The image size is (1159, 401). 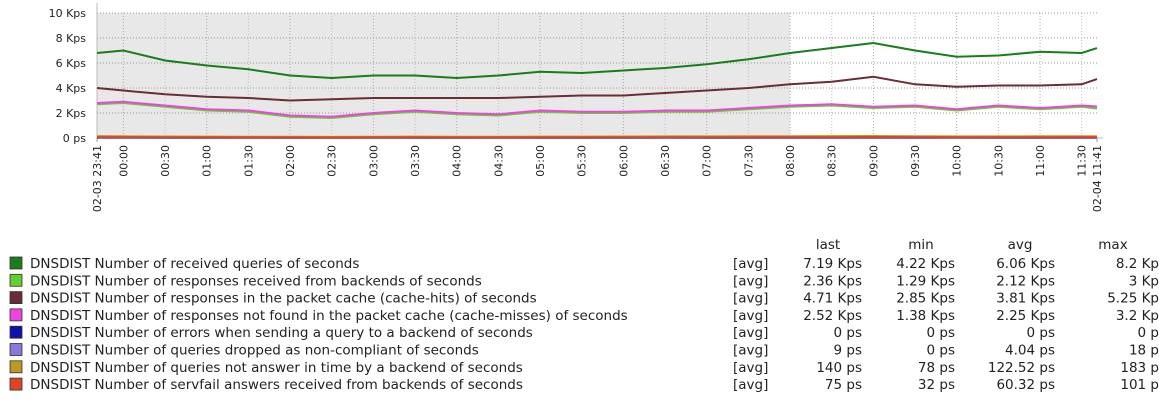 I want to click on x-tick-label: 07:00, so click(x=707, y=161).